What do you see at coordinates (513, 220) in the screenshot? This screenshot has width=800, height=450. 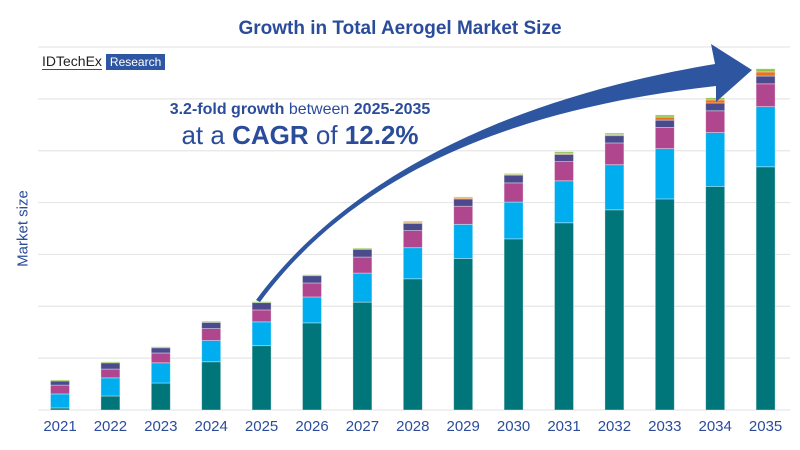 I see `bar-segment-2030-s2` at bounding box center [513, 220].